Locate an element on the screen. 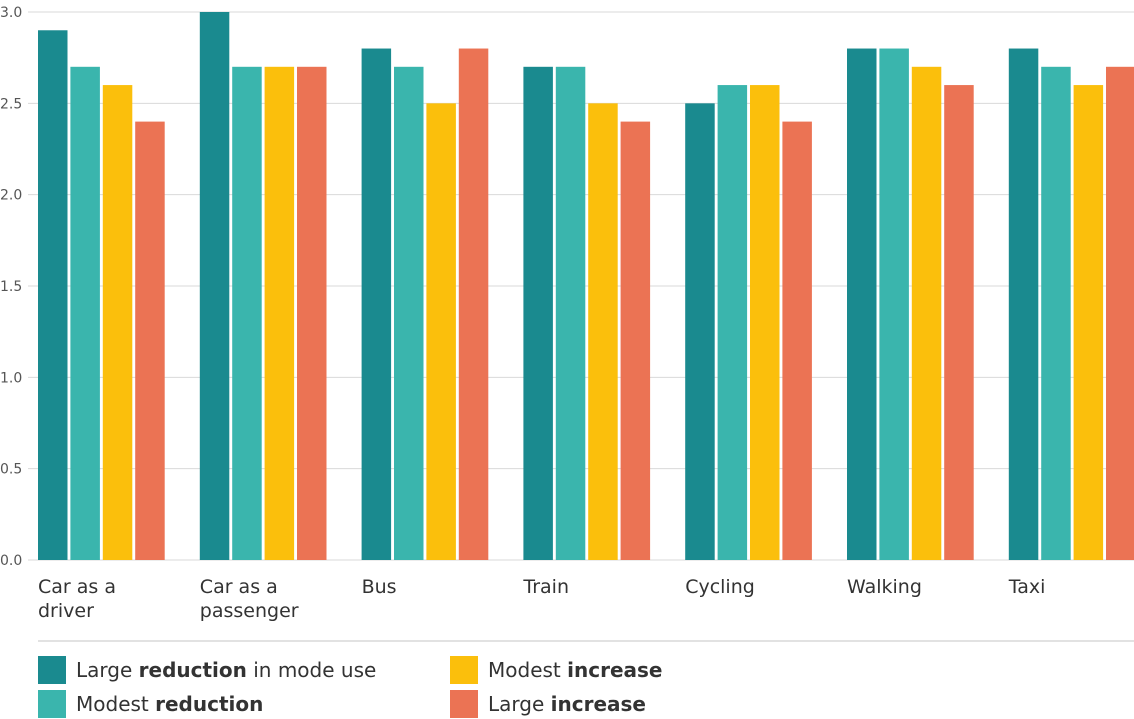 This screenshot has width=1134, height=719. x-category-label-line: driver is located at coordinates (66, 611).